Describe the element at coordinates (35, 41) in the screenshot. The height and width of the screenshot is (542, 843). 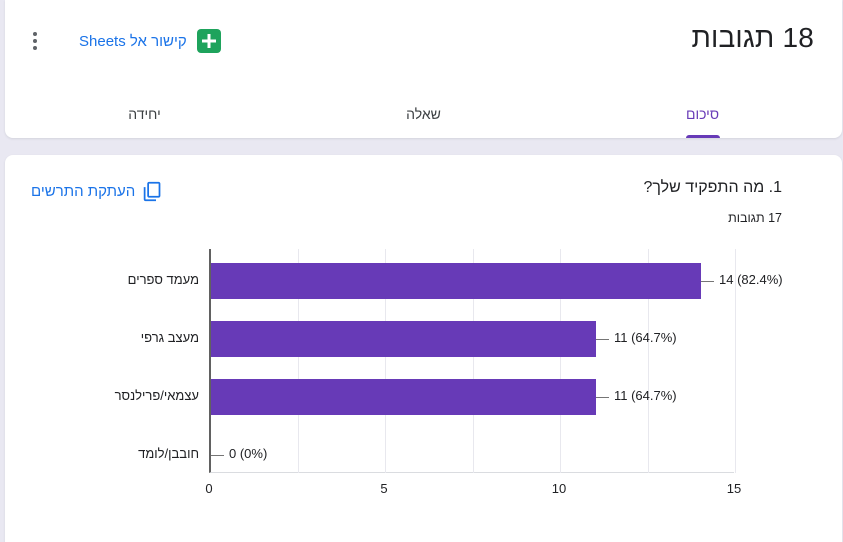
I see `more-options-icon` at that location.